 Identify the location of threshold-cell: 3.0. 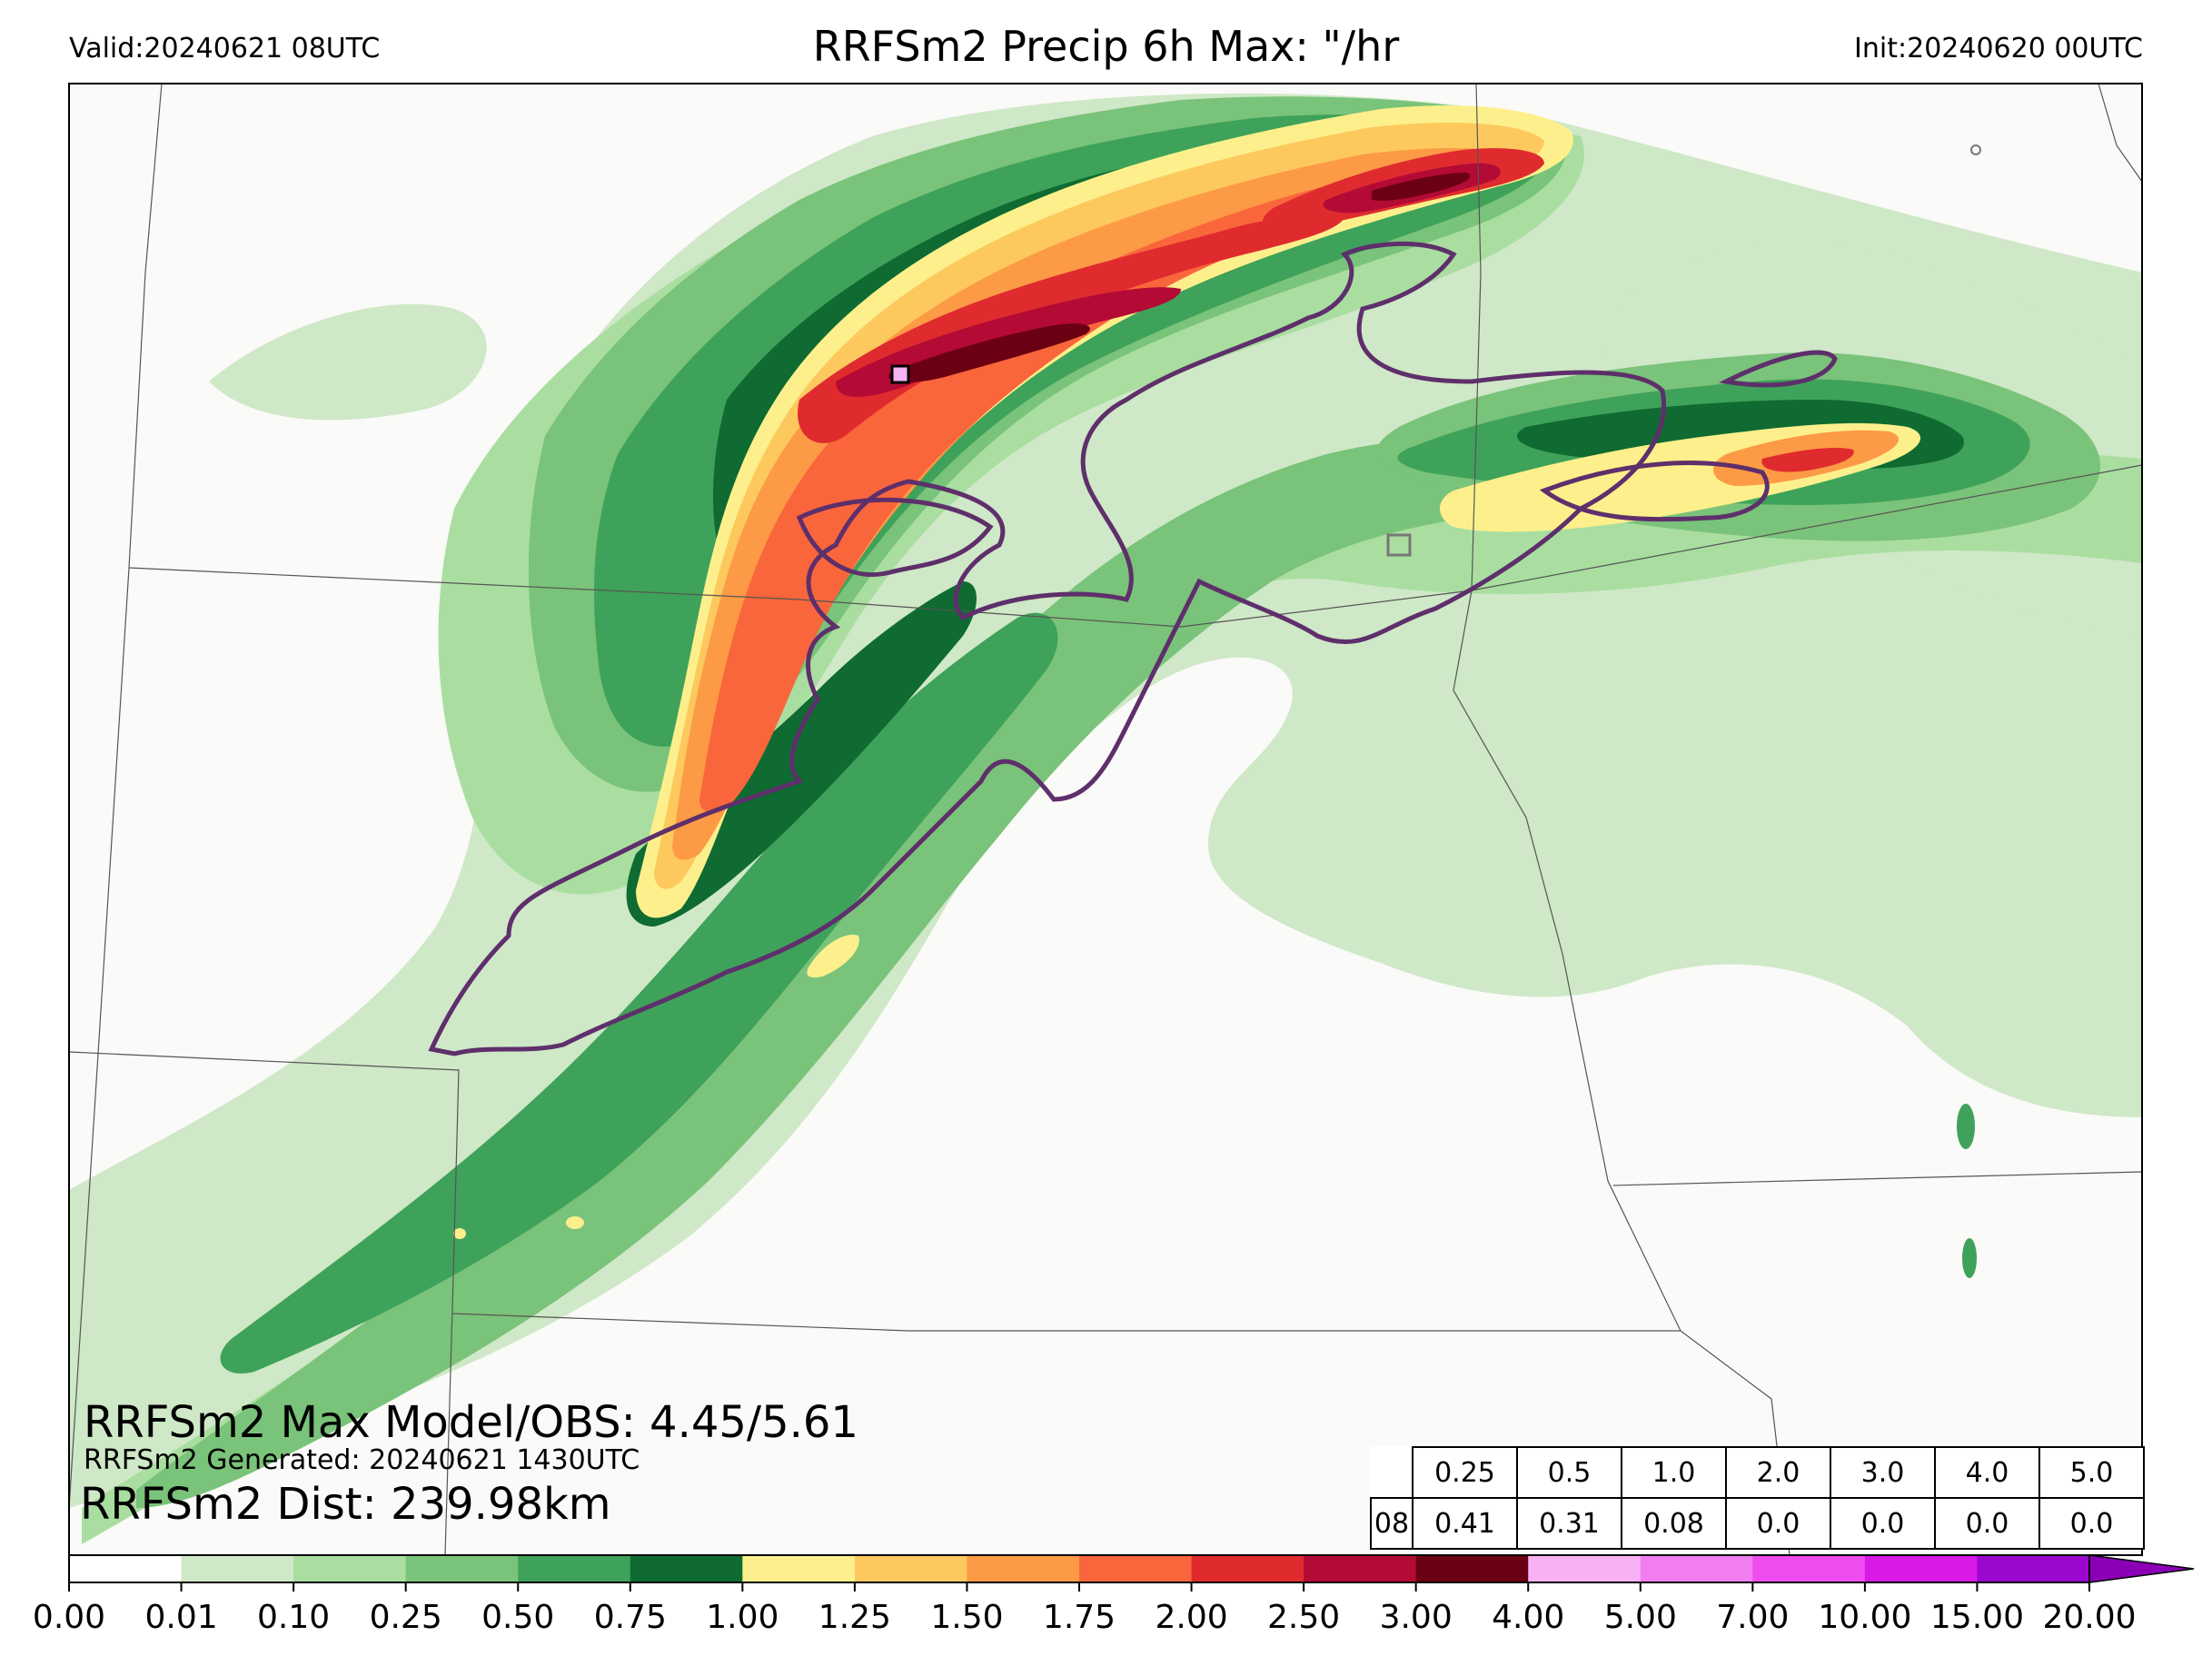
(1883, 1472).